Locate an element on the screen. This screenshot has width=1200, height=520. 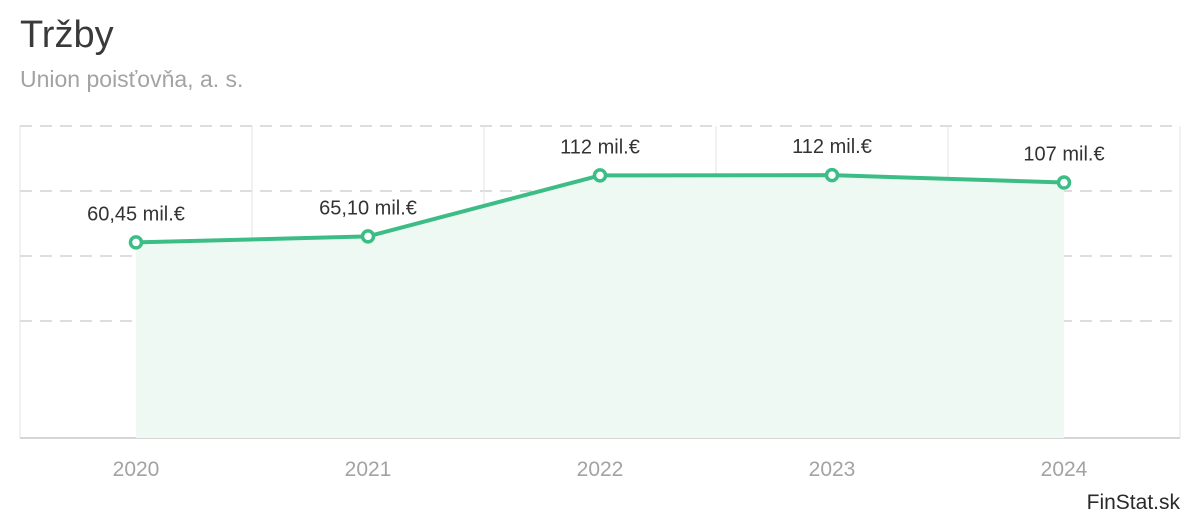
x-tick-2022: 2022 is located at coordinates (600, 469).